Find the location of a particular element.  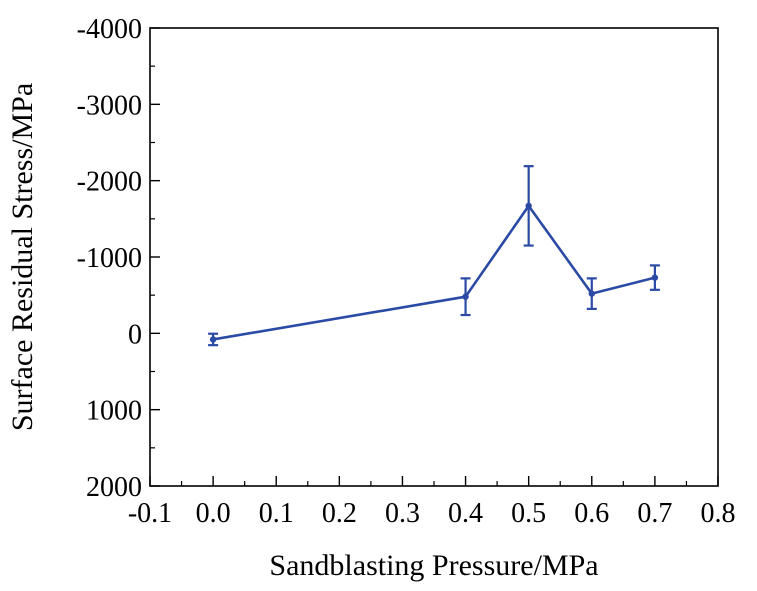

y-tick-label: -2000 is located at coordinates (109, 182).